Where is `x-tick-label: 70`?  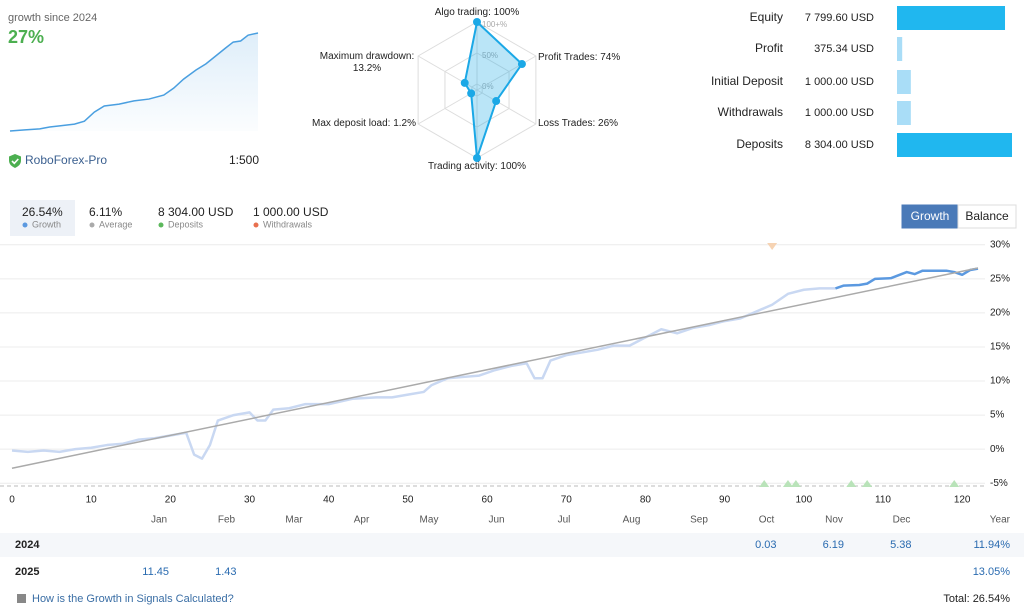 x-tick-label: 70 is located at coordinates (567, 500).